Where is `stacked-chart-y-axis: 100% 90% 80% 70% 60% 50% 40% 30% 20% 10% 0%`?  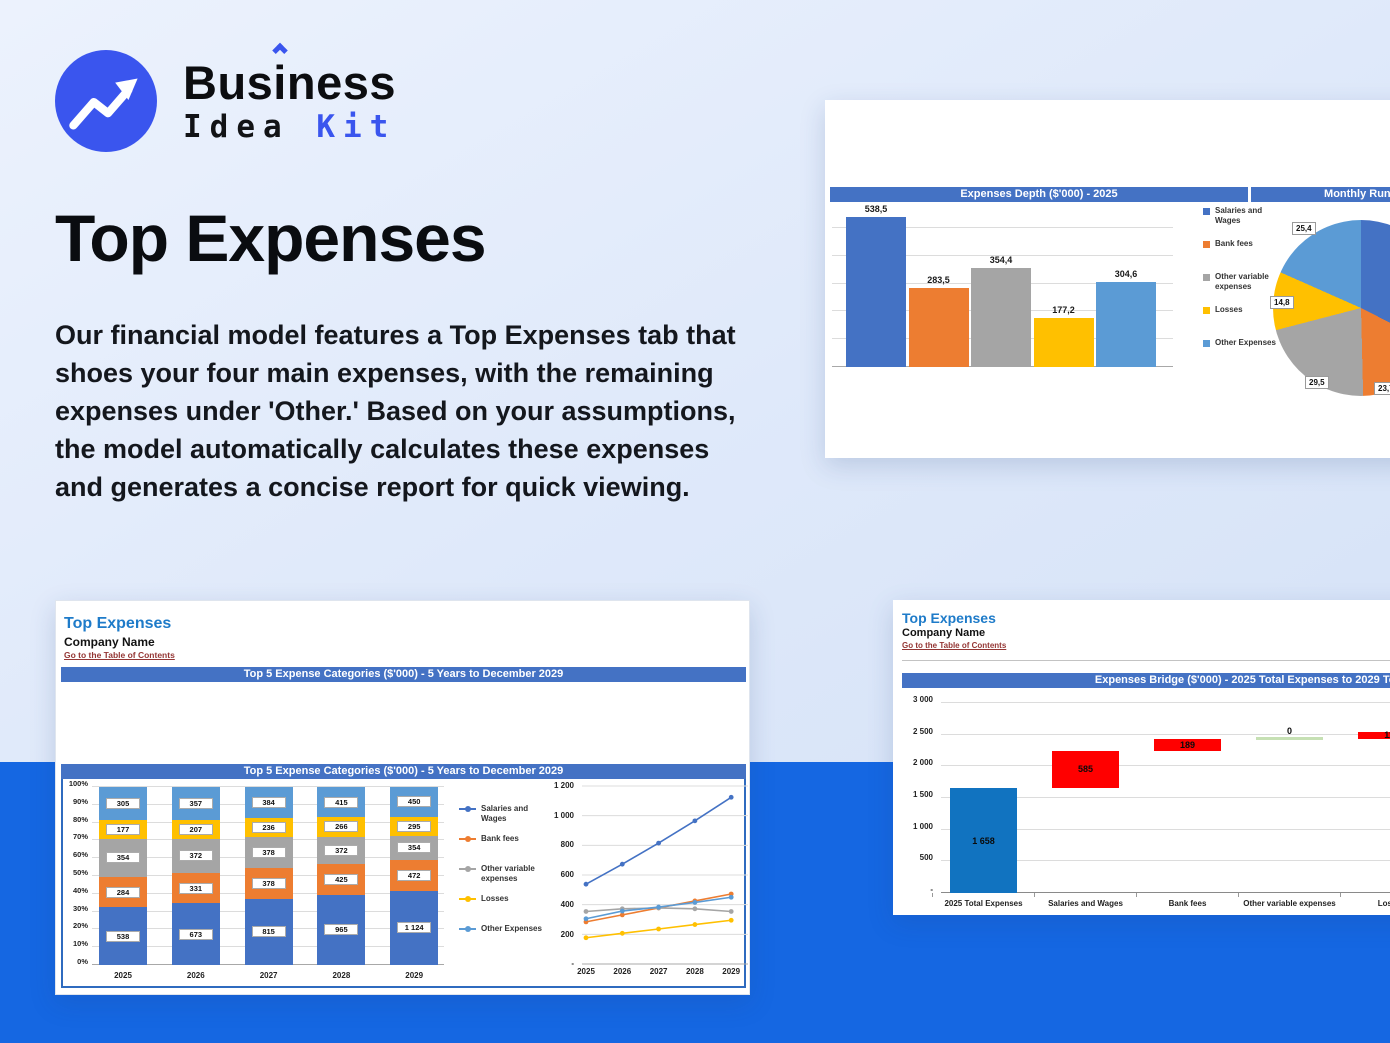 stacked-chart-y-axis: 100% 90% 80% 70% 60% 50% 40% 30% 20% 10% 0% is located at coordinates (75, 872).